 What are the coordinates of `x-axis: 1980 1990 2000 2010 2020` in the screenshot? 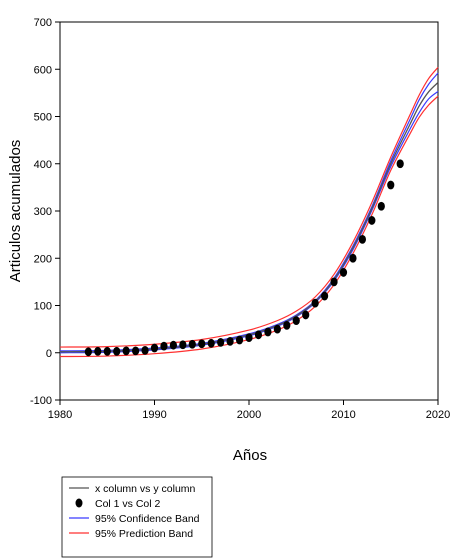 It's located at (249, 410).